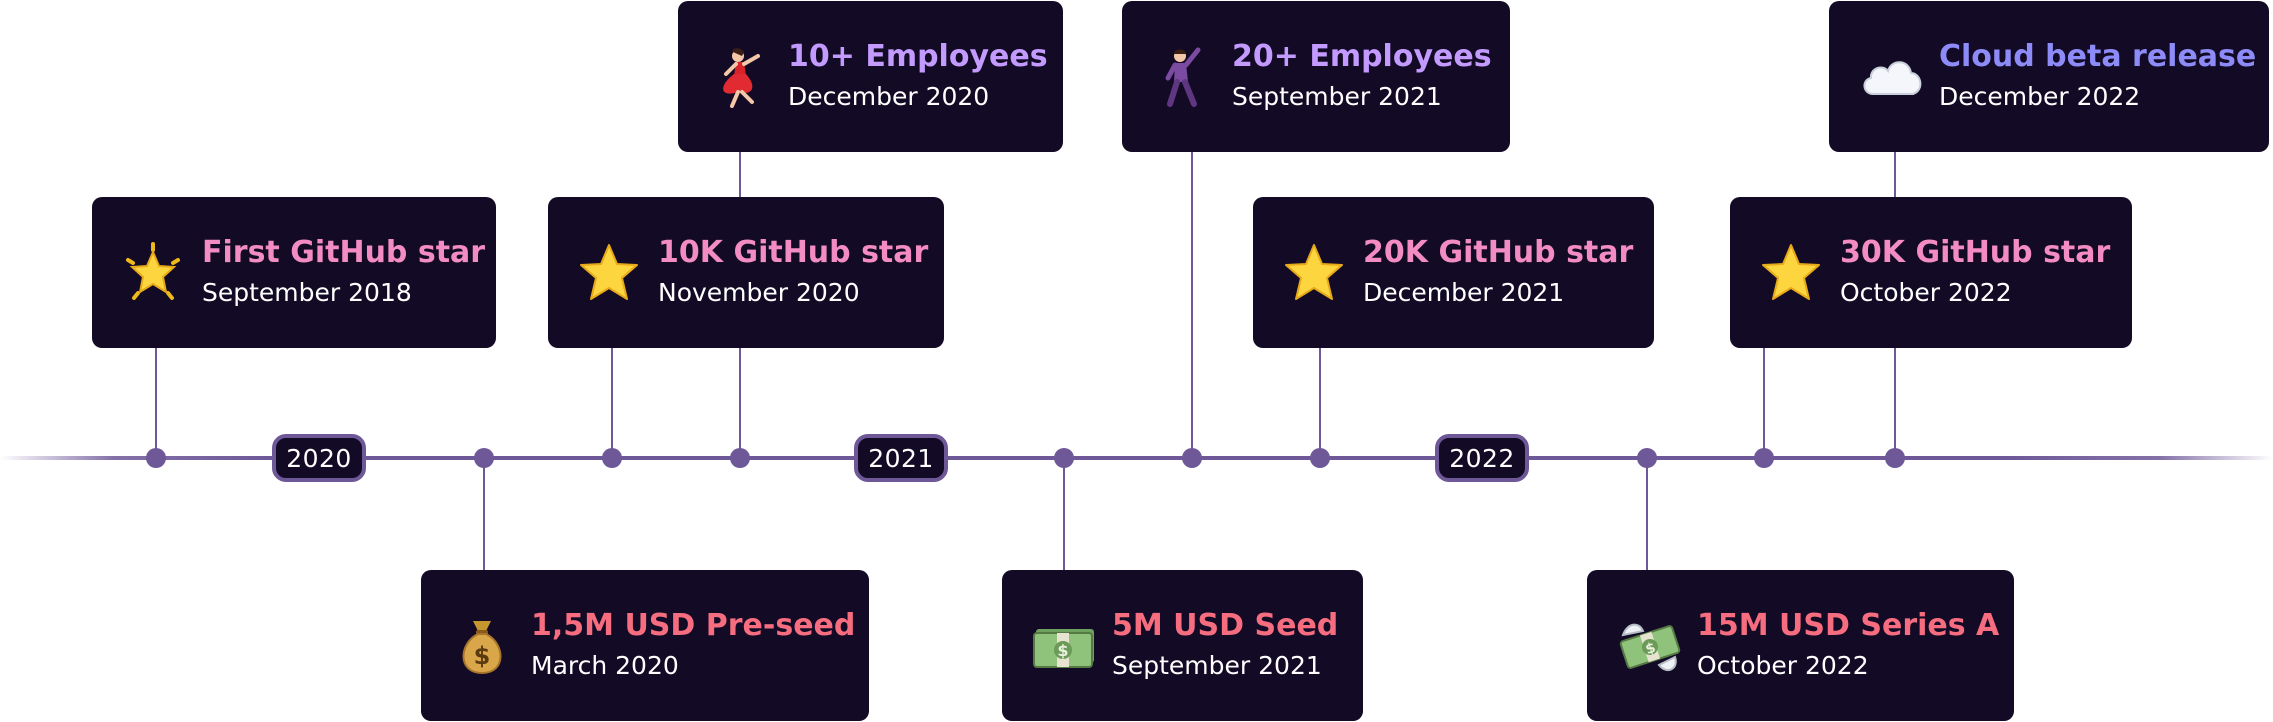 The height and width of the screenshot is (722, 2273). I want to click on dollar-banknote-icon: $, so click(1072, 646).